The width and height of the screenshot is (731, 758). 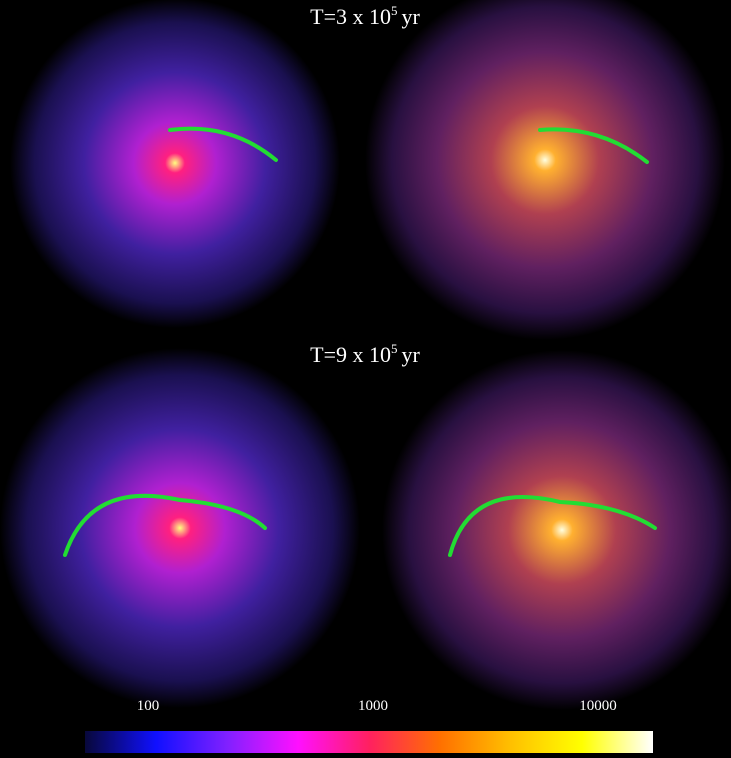 I want to click on colorbar-tick-label: 10000, so click(x=598, y=706).